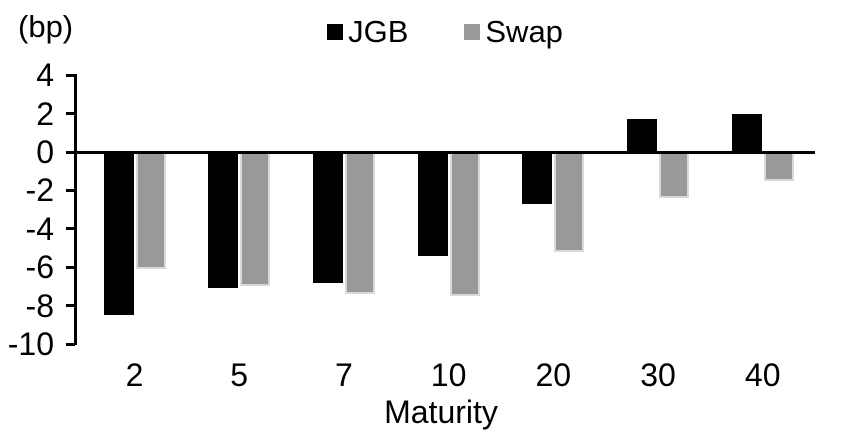  What do you see at coordinates (444, 152) in the screenshot?
I see `x-axis-zero-line` at bounding box center [444, 152].